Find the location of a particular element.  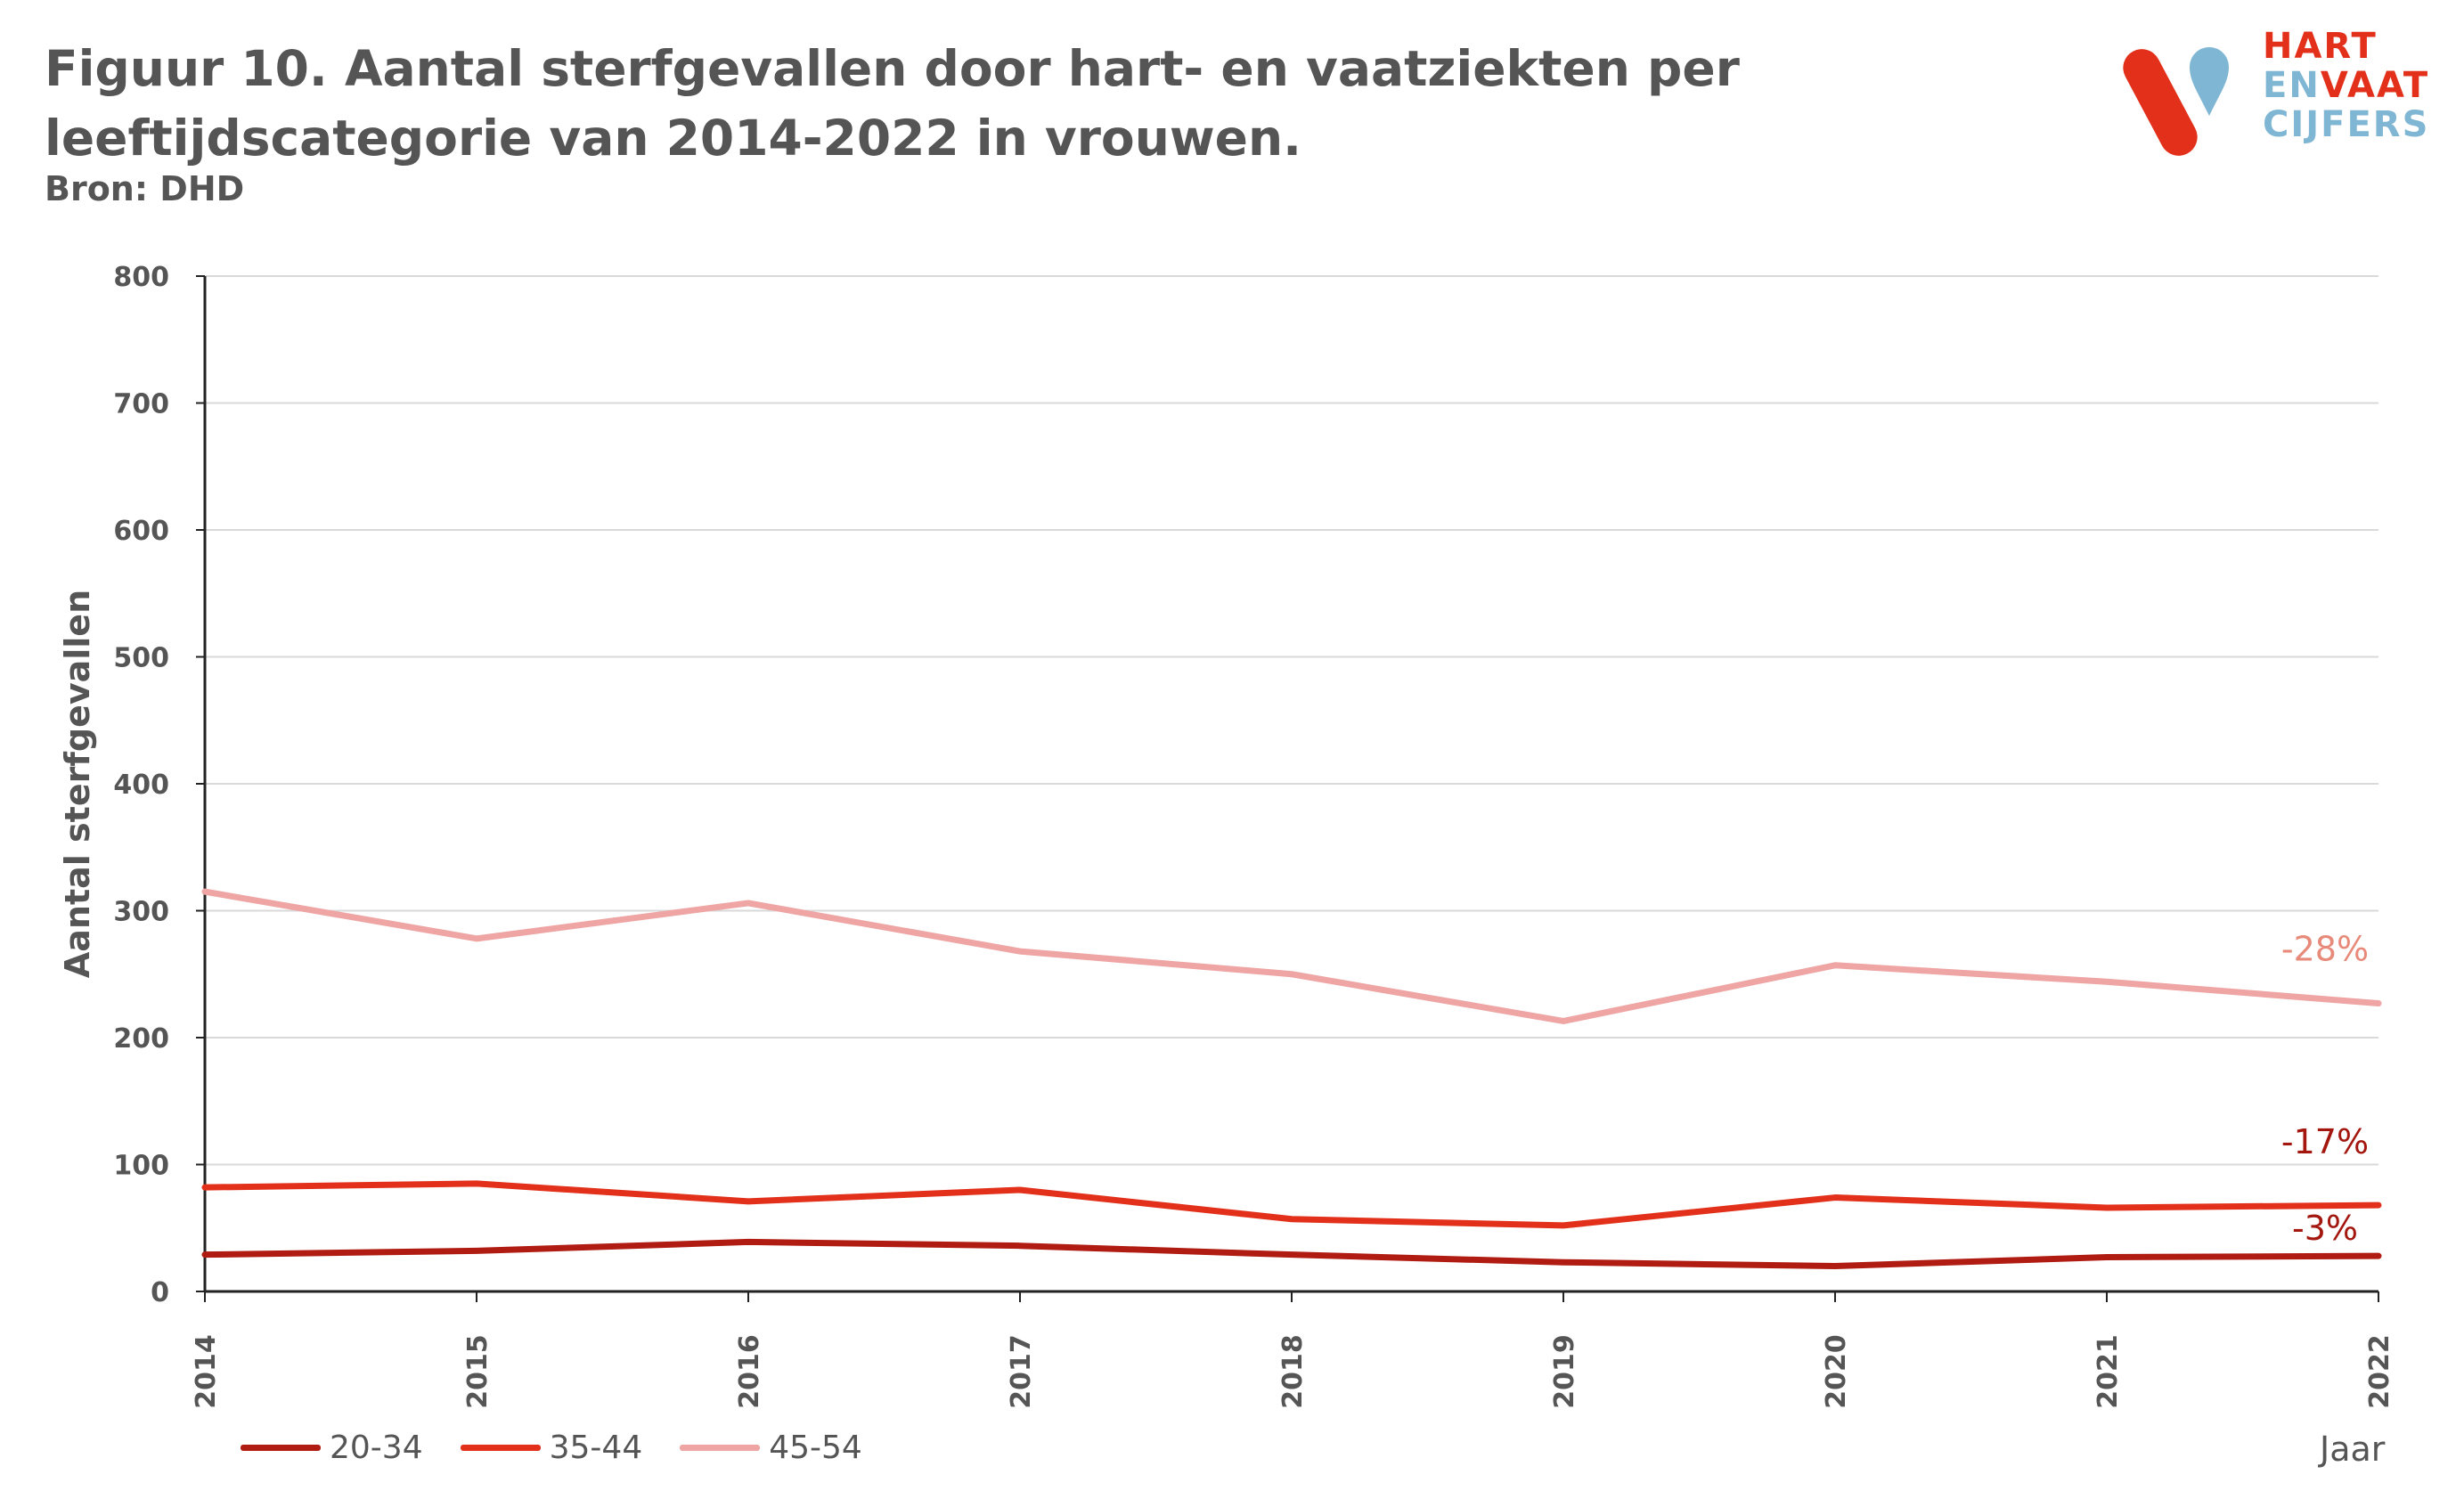

x-tick-label: 2014 is located at coordinates (207, 1372).